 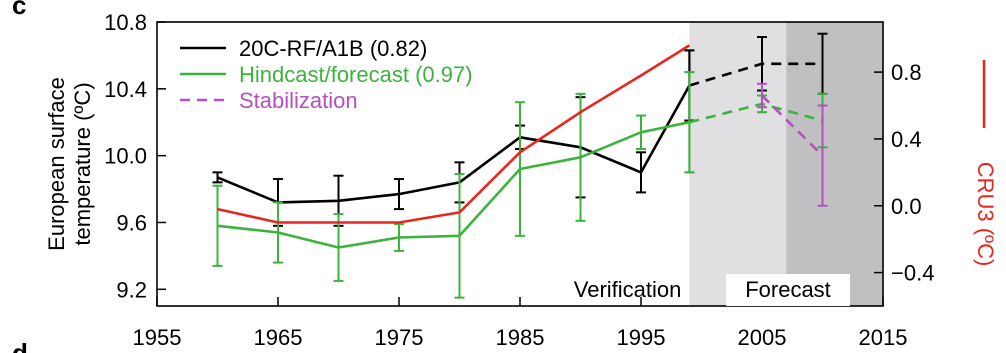 I want to click on legend-label-0: 20C-RF/A1B (0.82), so click(x=333, y=48).